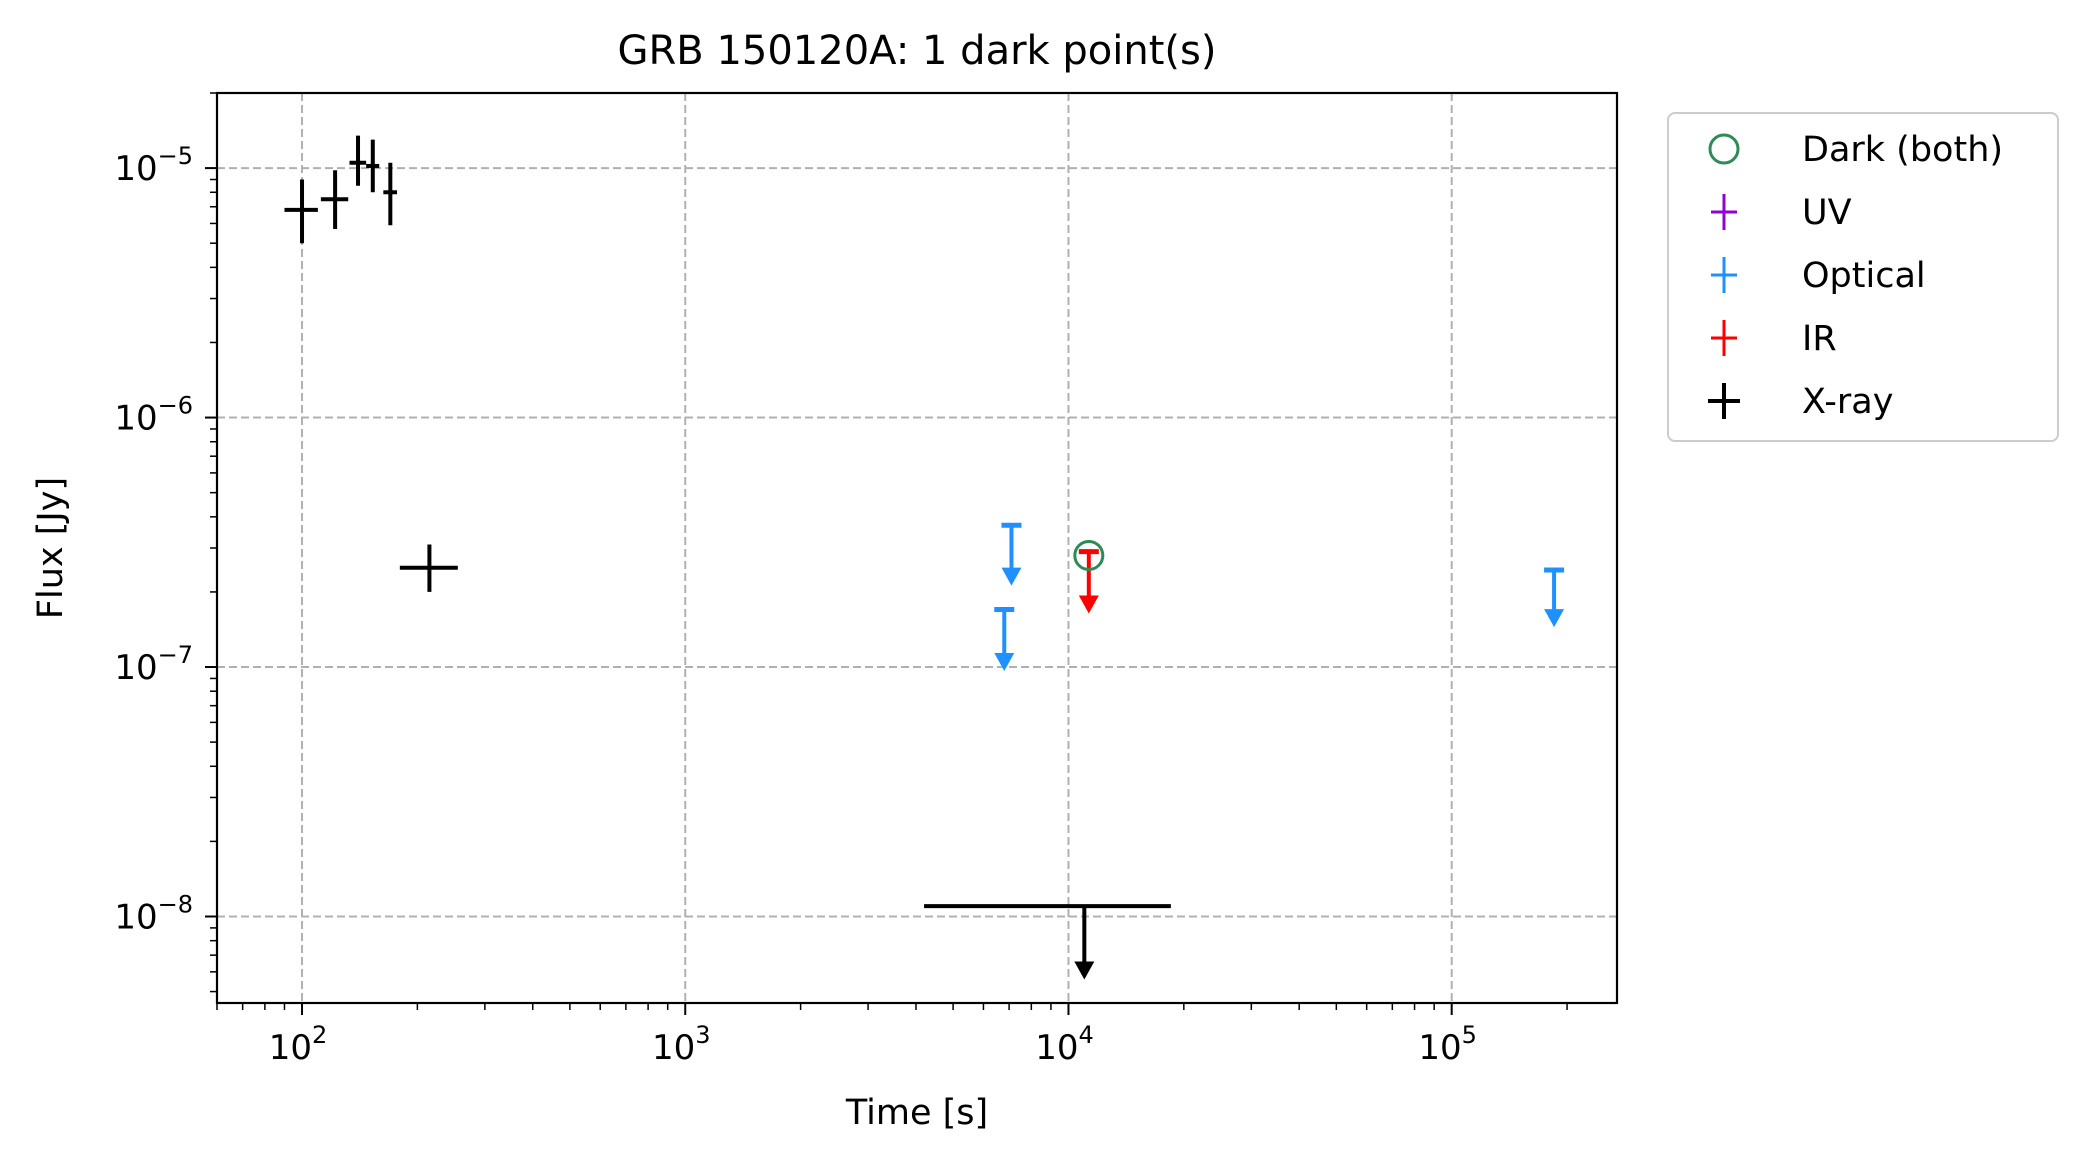 The height and width of the screenshot is (1159, 2077). Describe the element at coordinates (153, 664) in the screenshot. I see `y-tick-label: 10⁻⁷` at that location.